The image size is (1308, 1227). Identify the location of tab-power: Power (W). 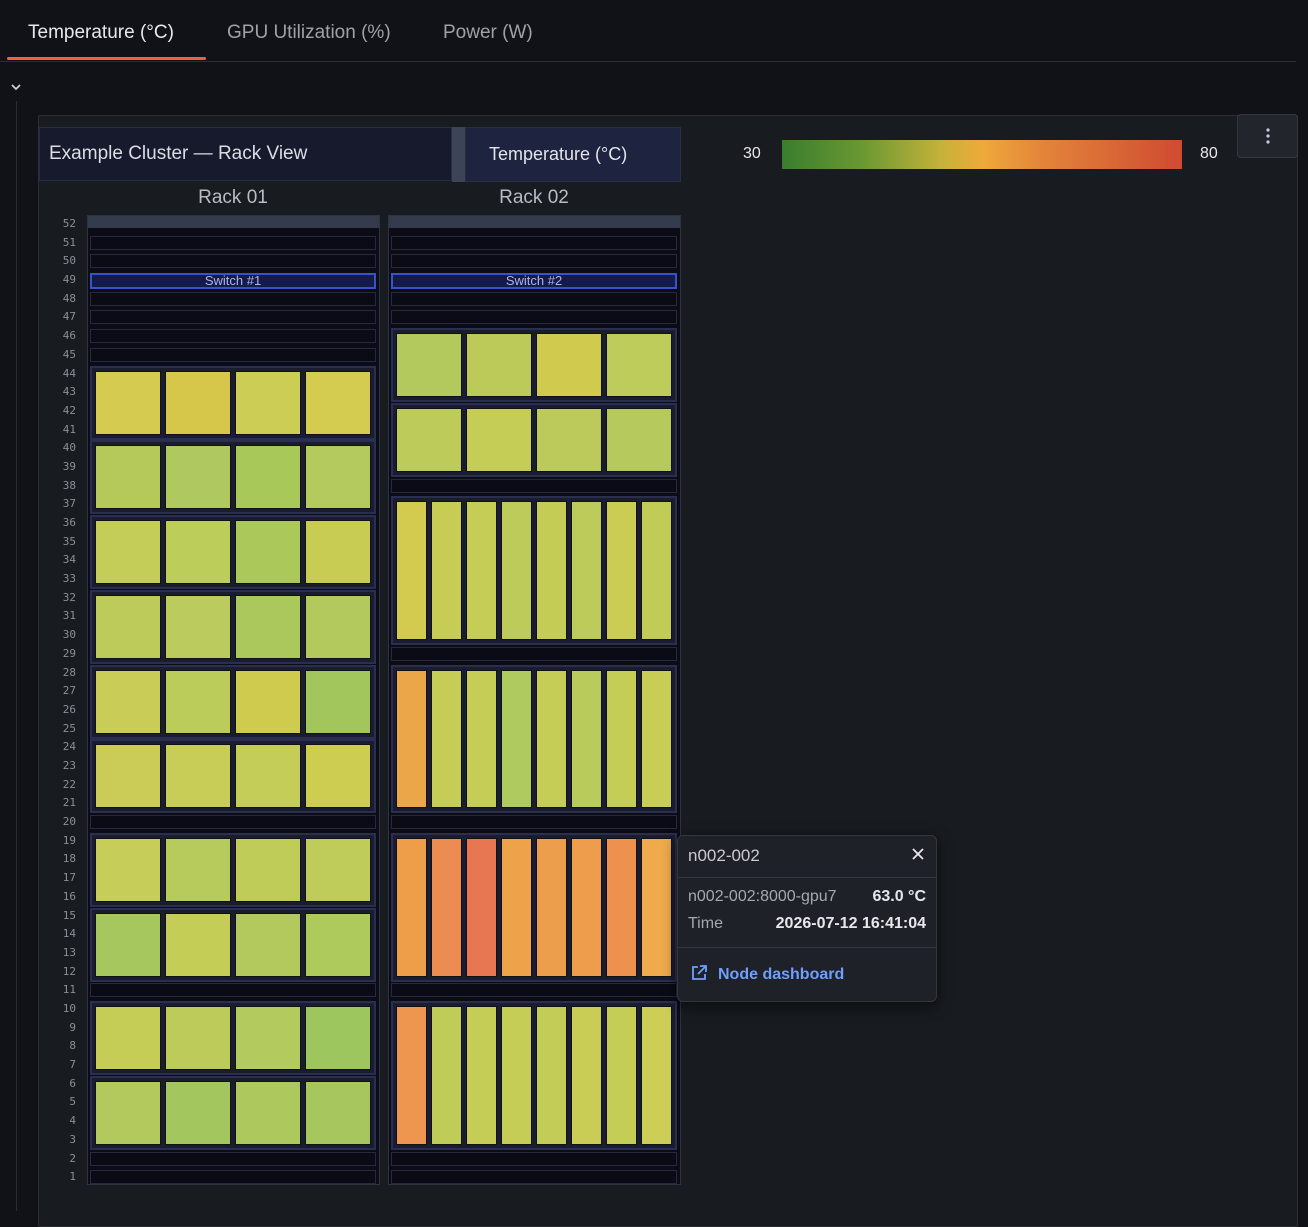
(488, 32).